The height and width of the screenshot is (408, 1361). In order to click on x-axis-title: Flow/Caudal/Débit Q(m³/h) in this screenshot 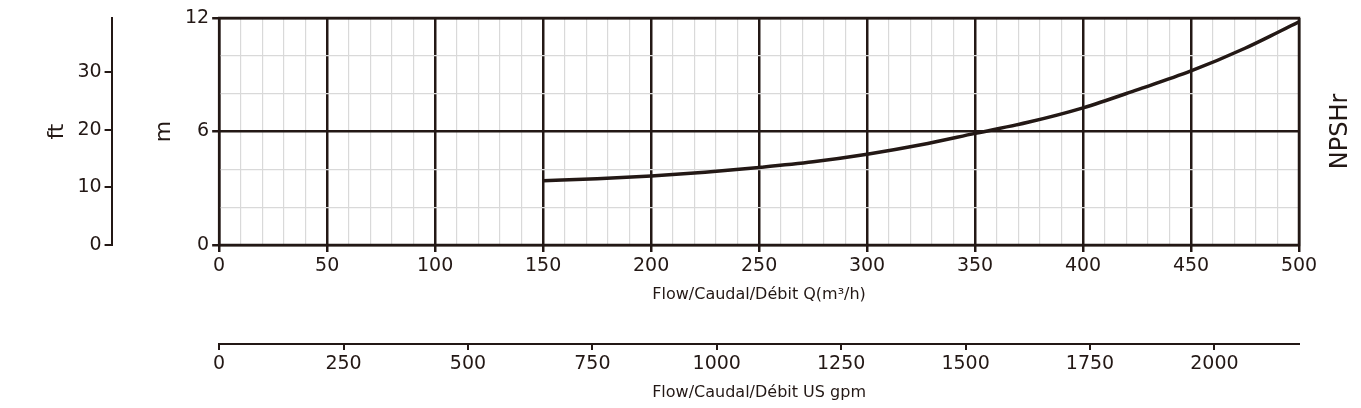, I will do `click(759, 293)`.